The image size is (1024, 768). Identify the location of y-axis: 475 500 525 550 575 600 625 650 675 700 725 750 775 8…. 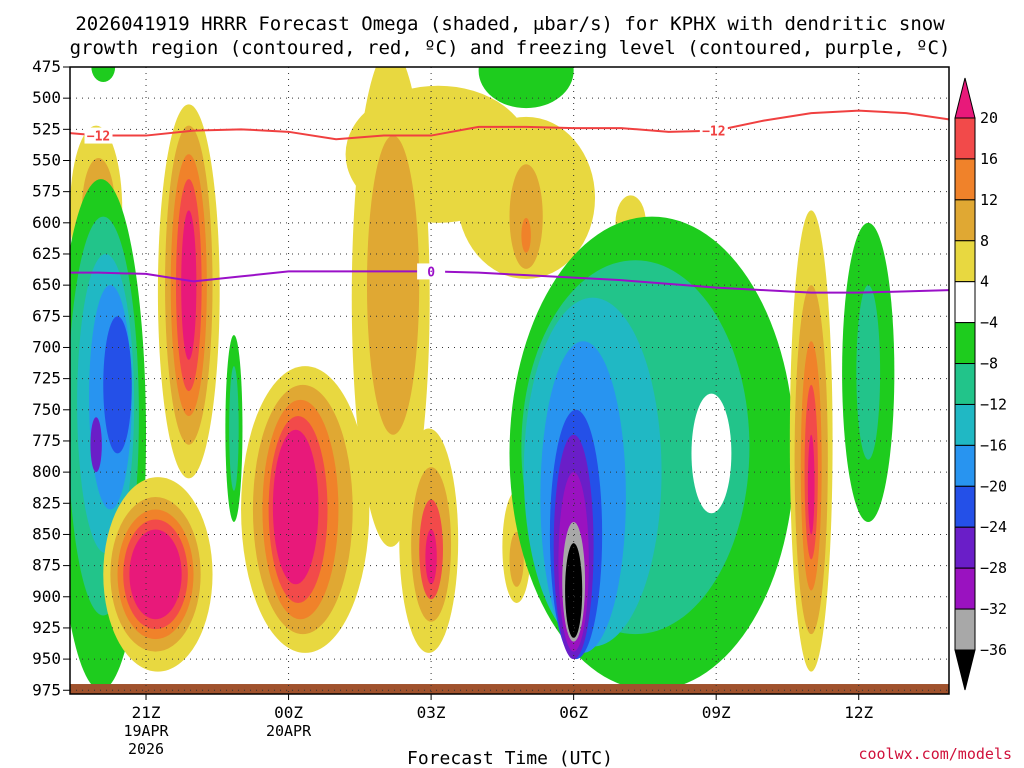
(51, 378).